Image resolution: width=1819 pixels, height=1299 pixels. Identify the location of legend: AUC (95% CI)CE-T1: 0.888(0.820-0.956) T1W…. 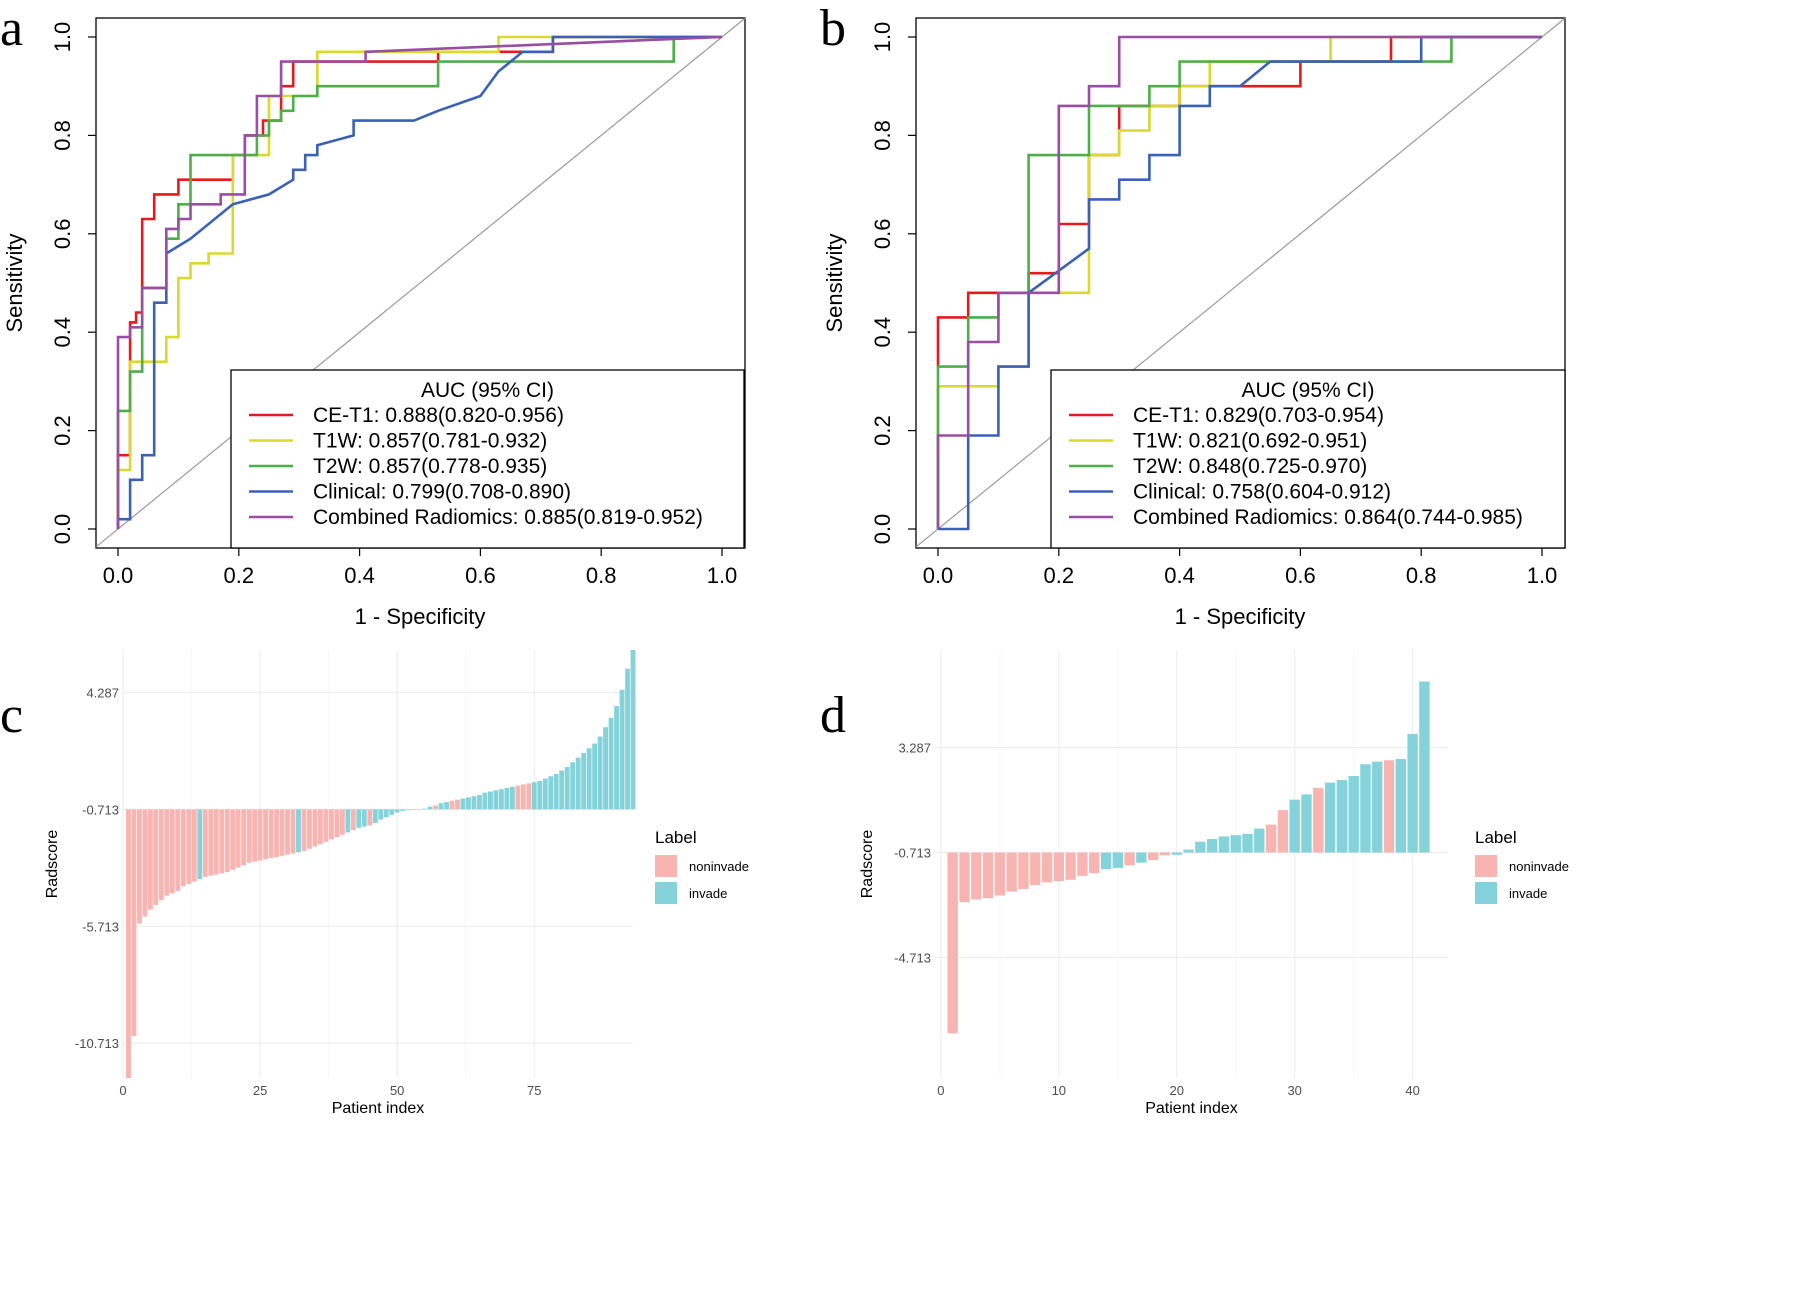
(487, 459).